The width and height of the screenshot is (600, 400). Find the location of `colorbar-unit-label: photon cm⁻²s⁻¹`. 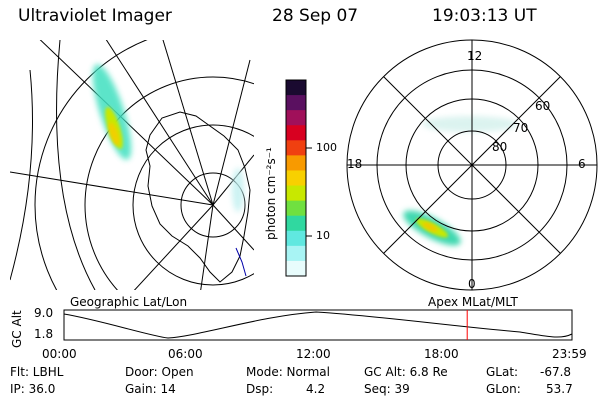

colorbar-unit-label: photon cm⁻²s⁻¹ is located at coordinates (271, 193).